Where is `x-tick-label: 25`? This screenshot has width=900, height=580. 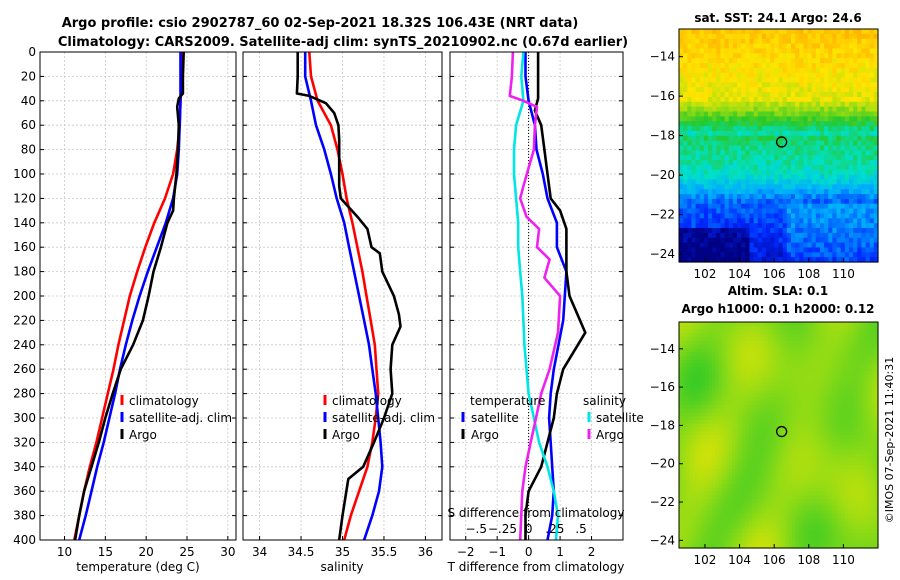 x-tick-label: 25 is located at coordinates (186, 552).